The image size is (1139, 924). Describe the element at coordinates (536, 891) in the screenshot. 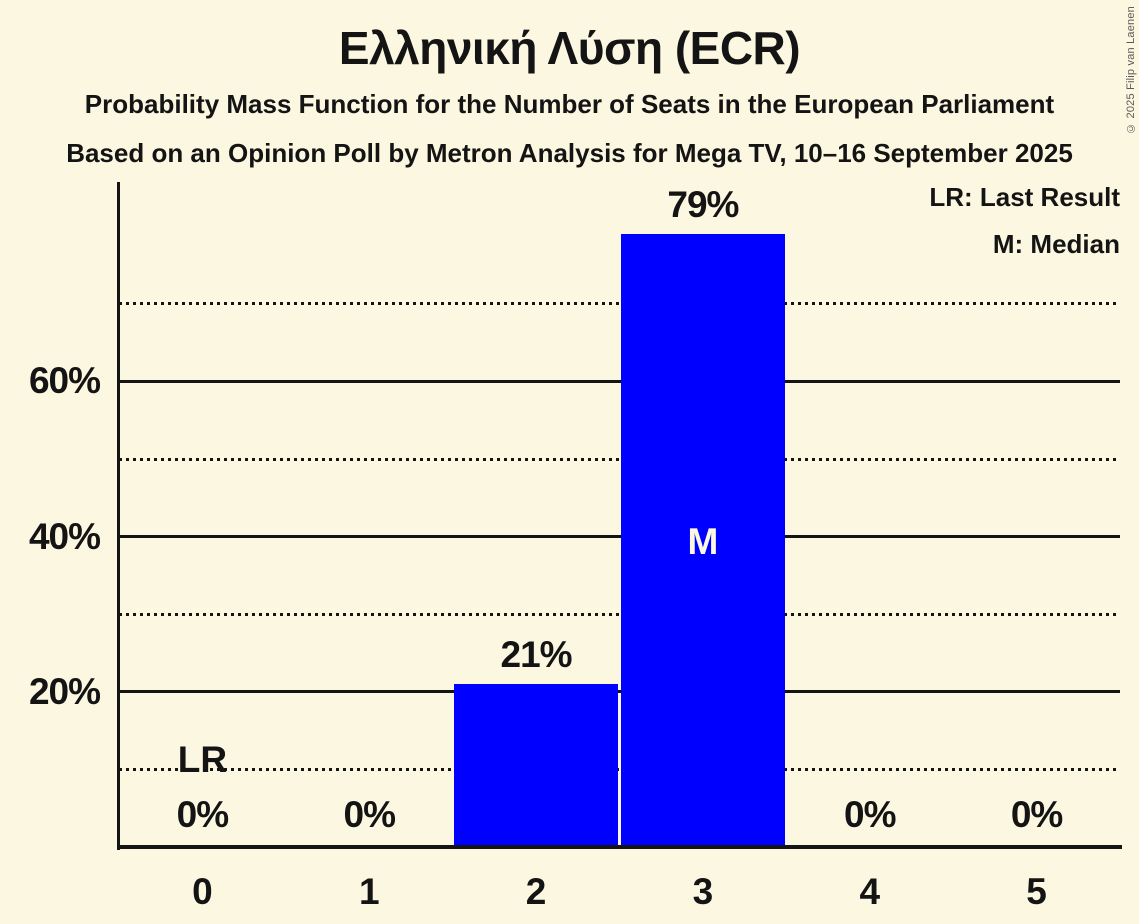

I see `x-axis-tick-label: 2` at that location.